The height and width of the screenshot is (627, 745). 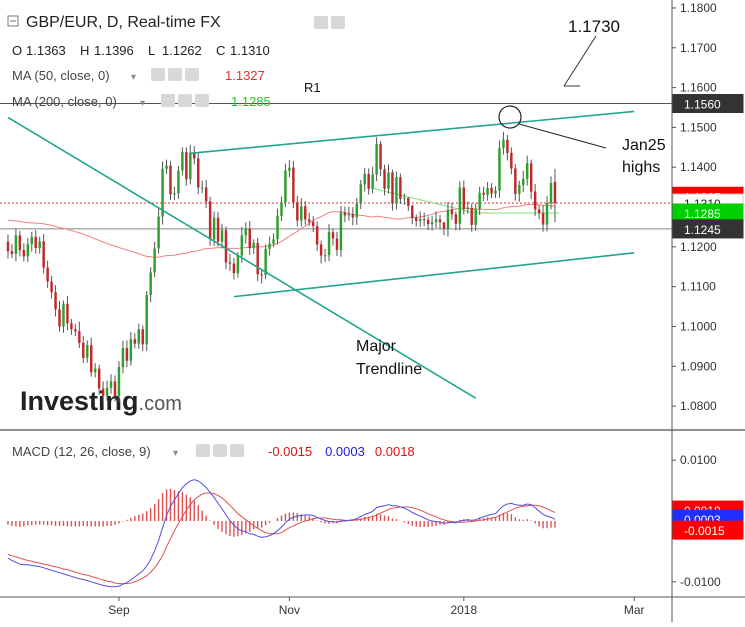 I want to click on macd-tick-label-0: 0.0100, so click(x=698, y=460).